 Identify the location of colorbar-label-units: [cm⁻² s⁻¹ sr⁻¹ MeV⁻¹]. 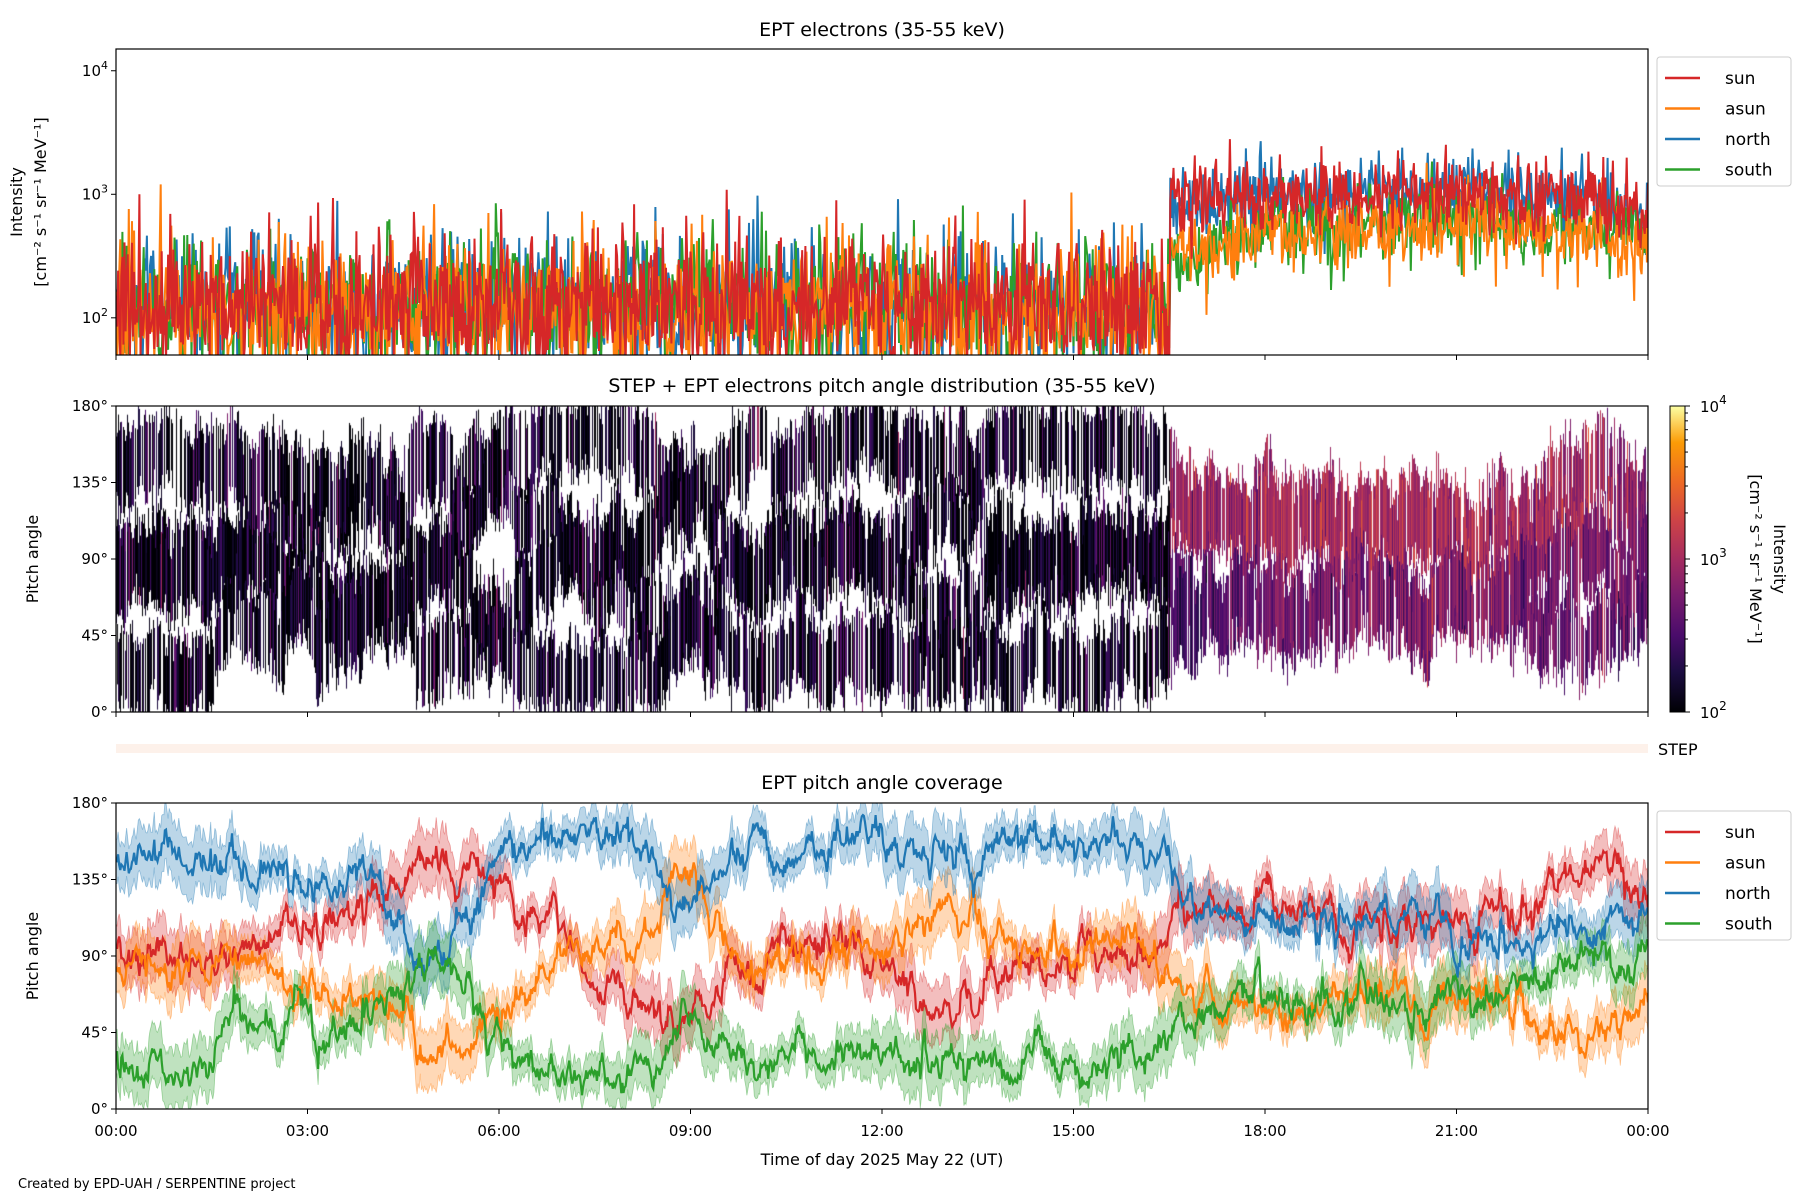
(1755, 558).